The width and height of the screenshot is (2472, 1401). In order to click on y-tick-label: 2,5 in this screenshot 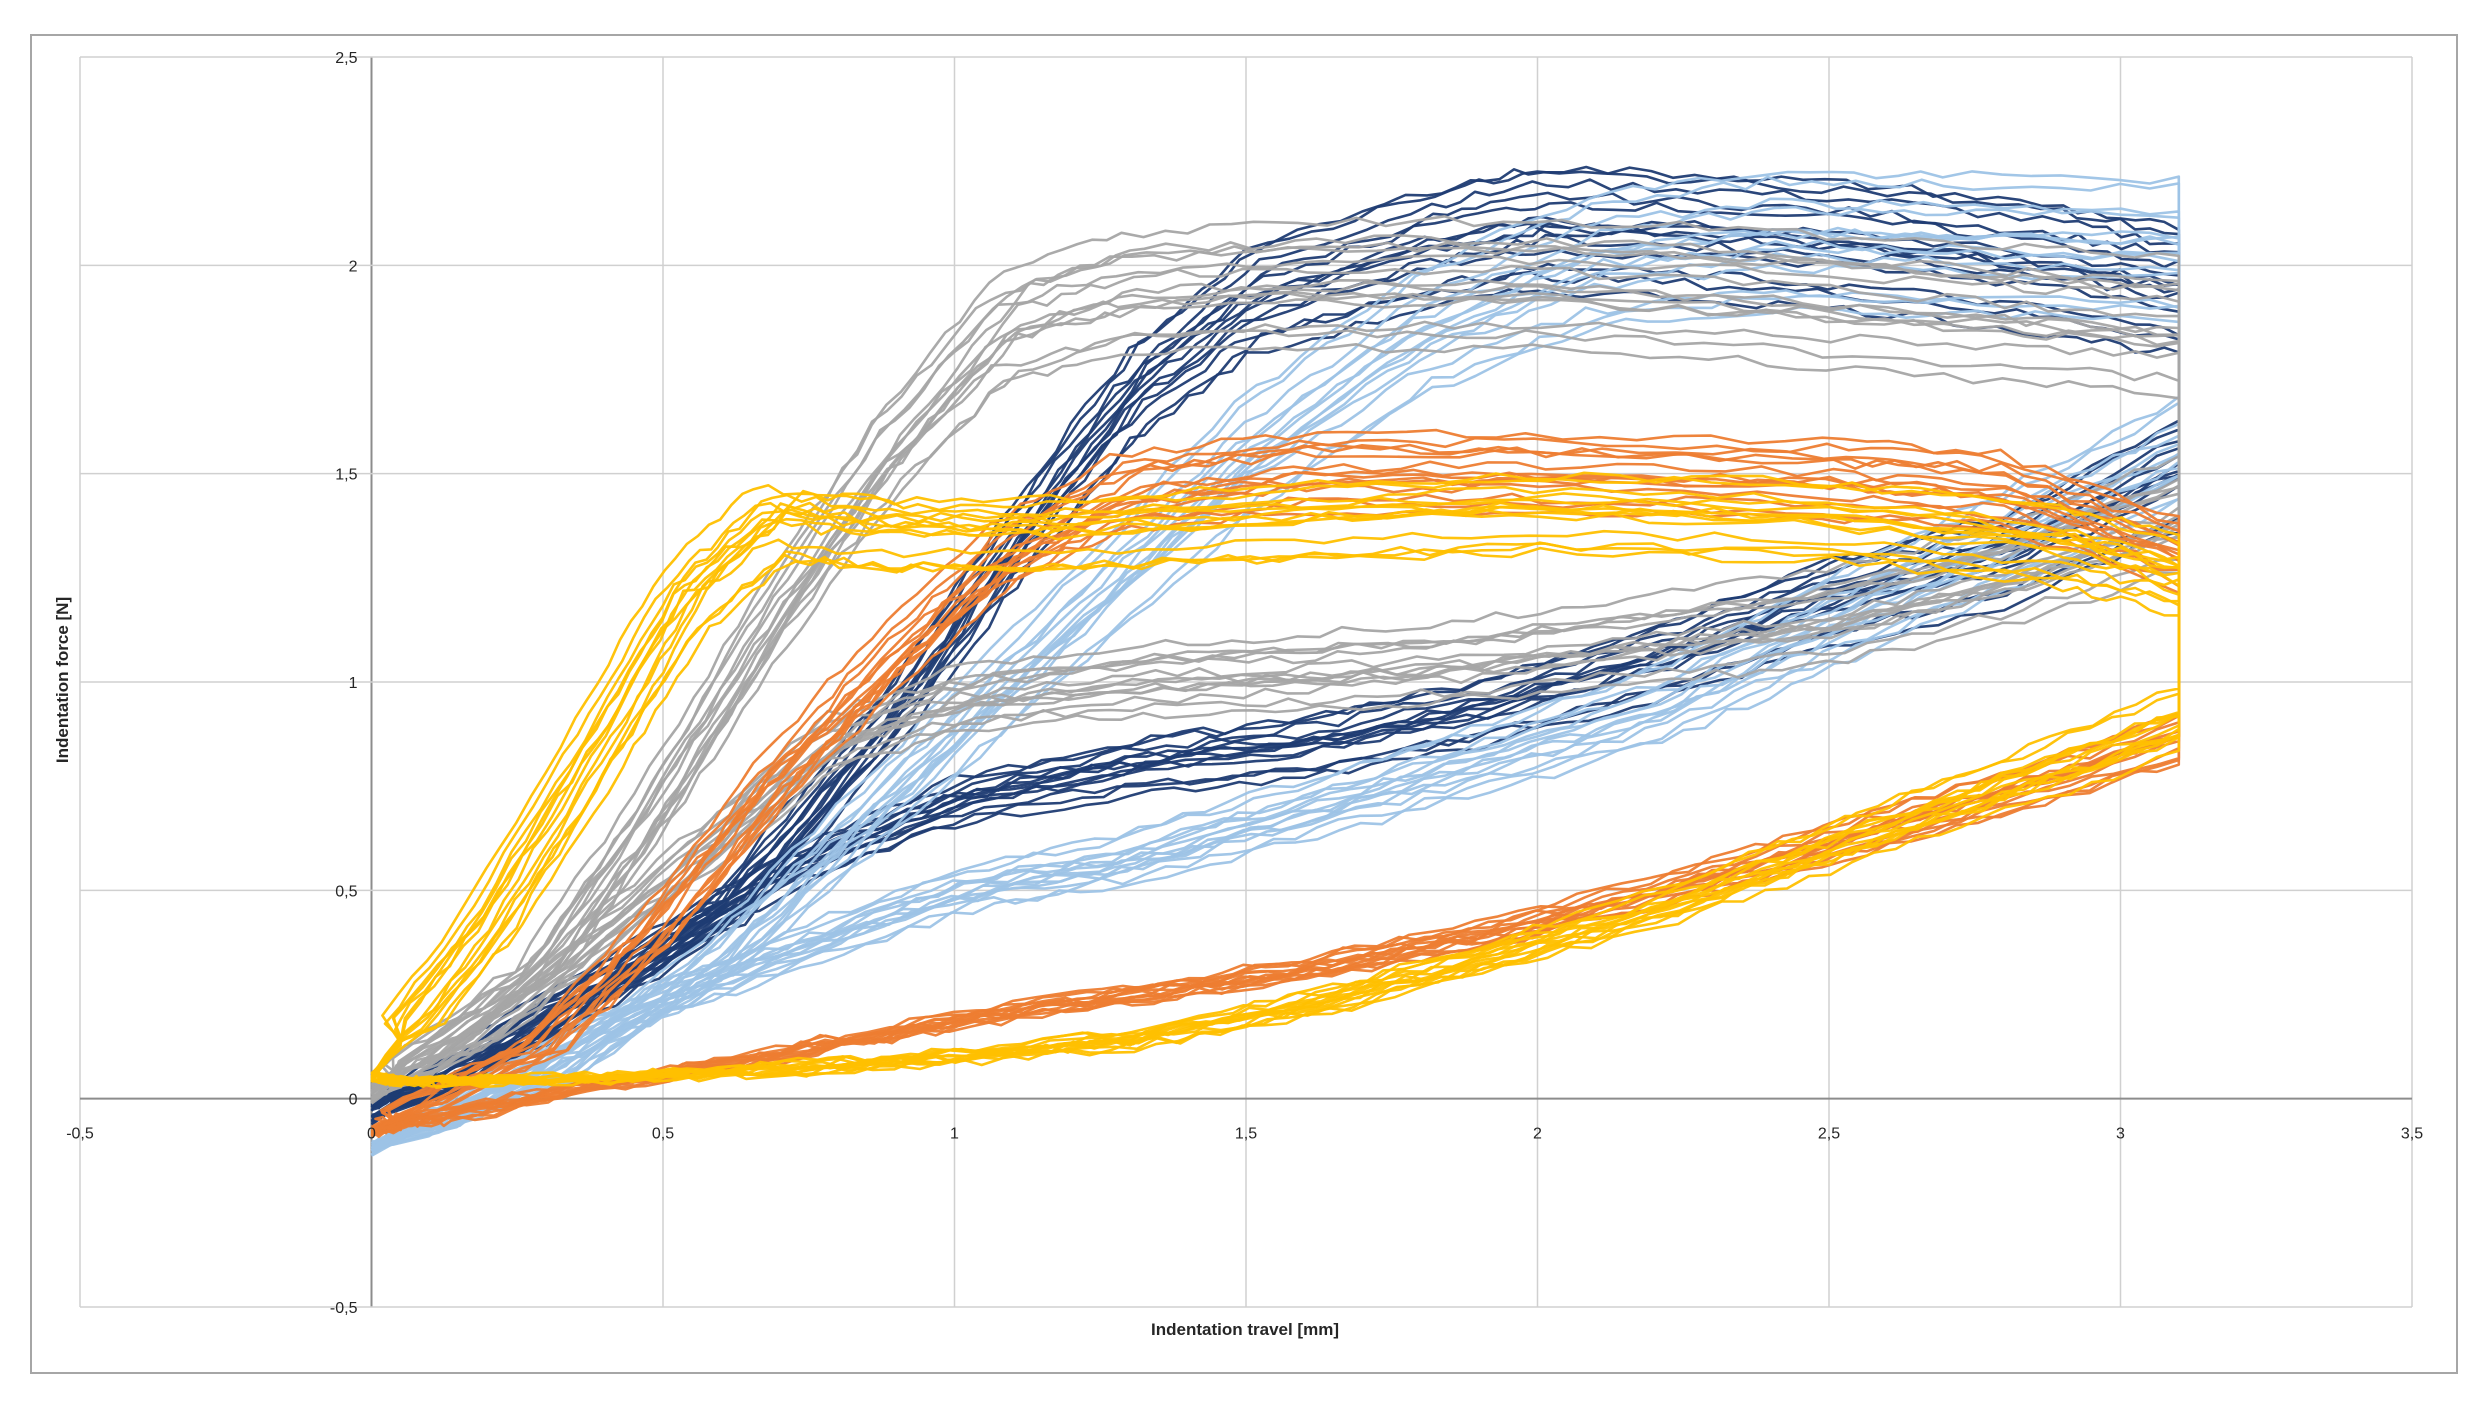, I will do `click(346, 58)`.